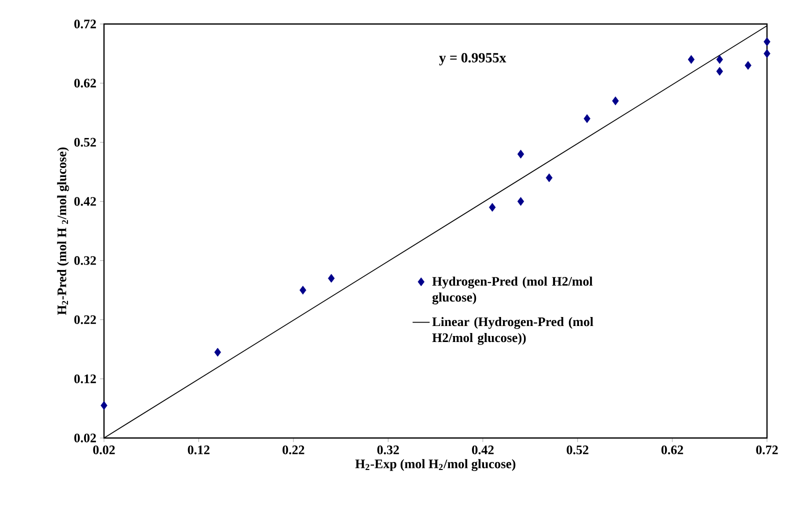 The width and height of the screenshot is (803, 518). Describe the element at coordinates (767, 450) in the screenshot. I see `x-tick-label: 0.72` at that location.